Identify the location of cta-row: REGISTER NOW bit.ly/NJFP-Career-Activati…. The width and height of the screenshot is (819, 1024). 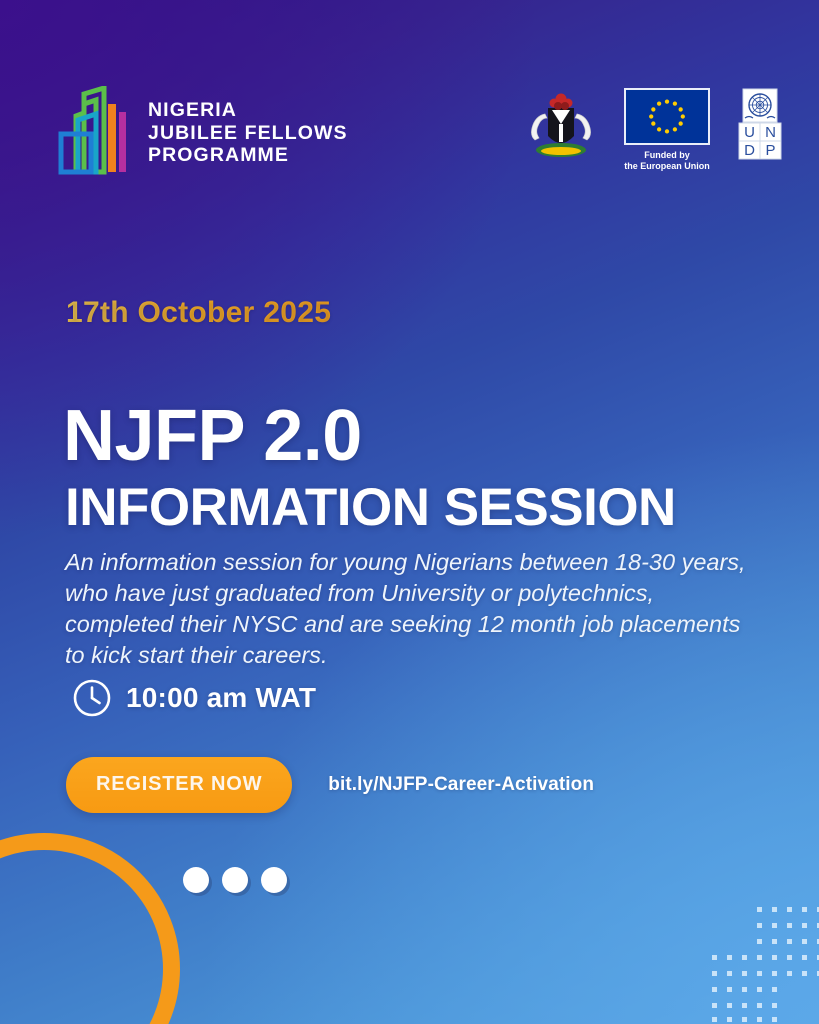
(330, 785).